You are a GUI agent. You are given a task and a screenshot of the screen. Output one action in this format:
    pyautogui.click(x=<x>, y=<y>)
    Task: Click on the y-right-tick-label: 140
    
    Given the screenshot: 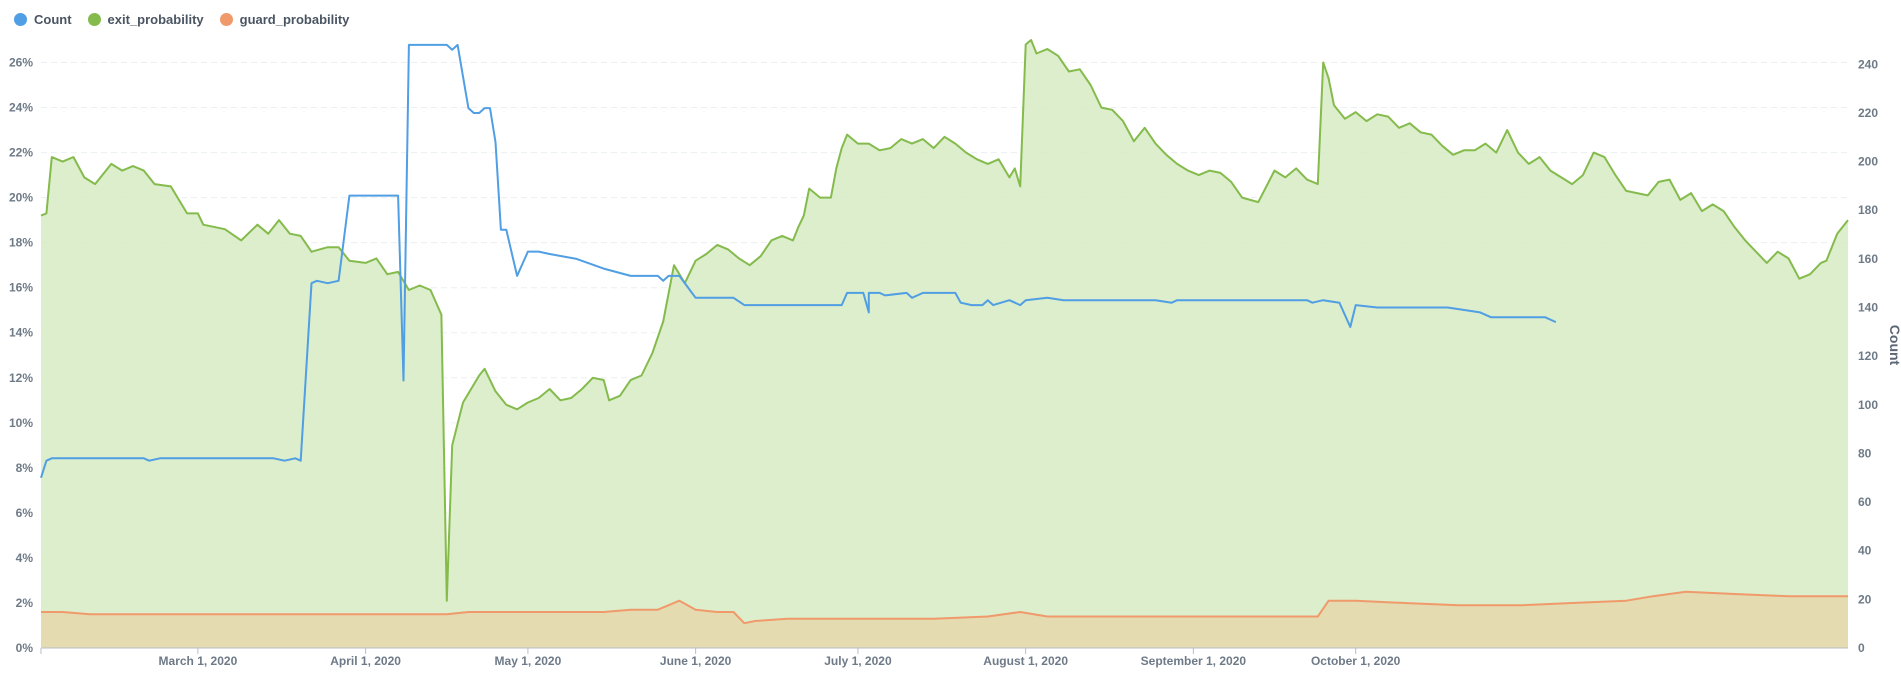 What is the action you would take?
    pyautogui.click(x=1868, y=308)
    